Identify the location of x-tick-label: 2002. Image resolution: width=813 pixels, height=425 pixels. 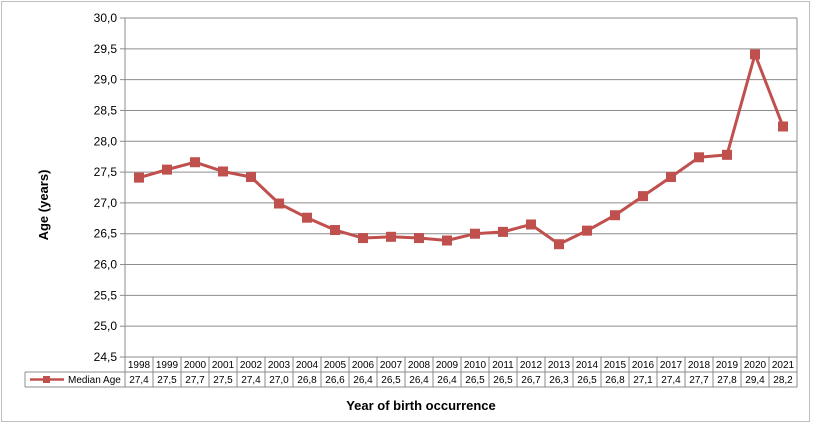
(251, 365).